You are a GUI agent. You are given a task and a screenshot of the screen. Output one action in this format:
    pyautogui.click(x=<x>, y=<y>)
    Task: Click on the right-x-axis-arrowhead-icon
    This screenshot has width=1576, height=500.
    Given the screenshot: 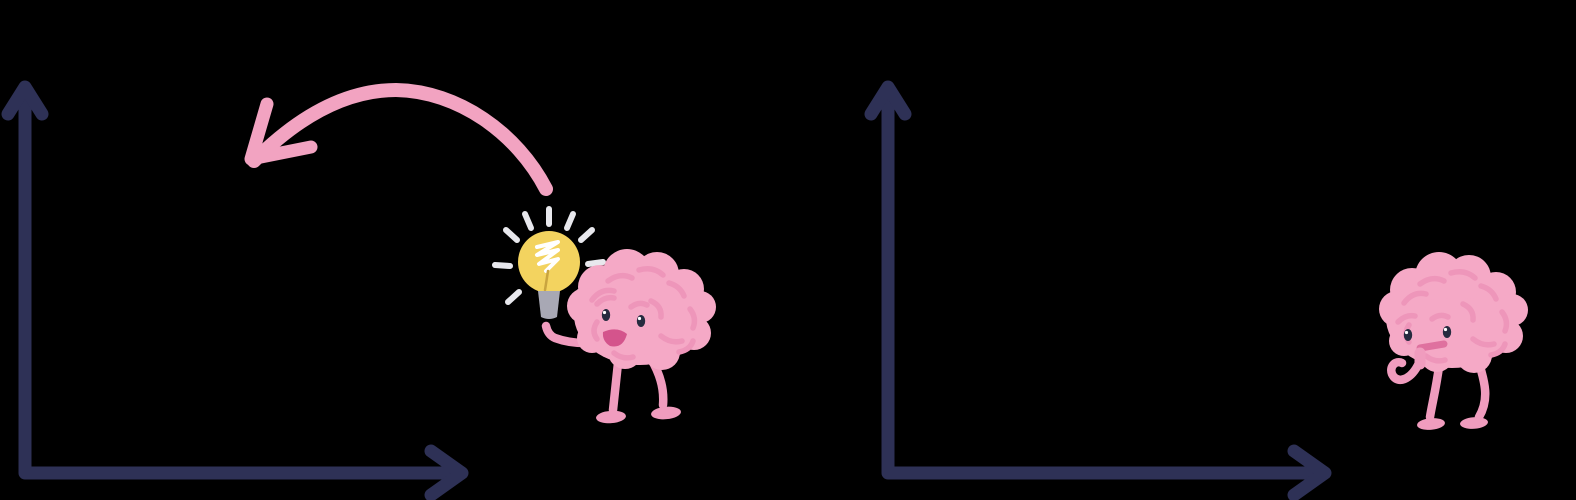 What is the action you would take?
    pyautogui.click(x=1309, y=472)
    